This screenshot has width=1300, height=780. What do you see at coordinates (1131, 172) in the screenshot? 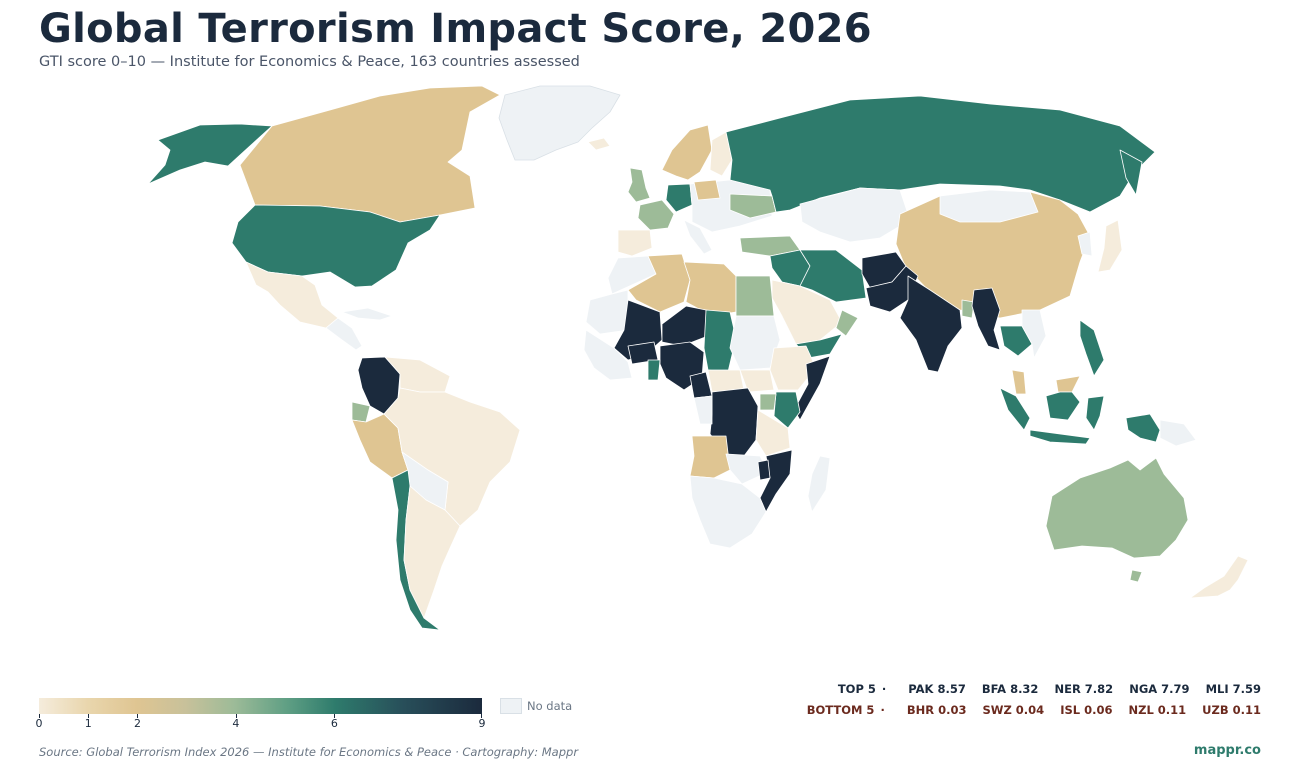
I see `region-kamchatka` at bounding box center [1131, 172].